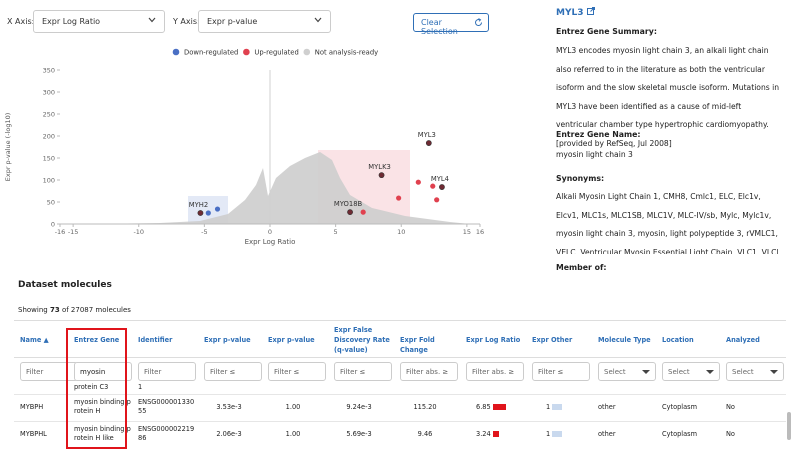  Describe the element at coordinates (730, 407) in the screenshot. I see `cell: No` at that location.